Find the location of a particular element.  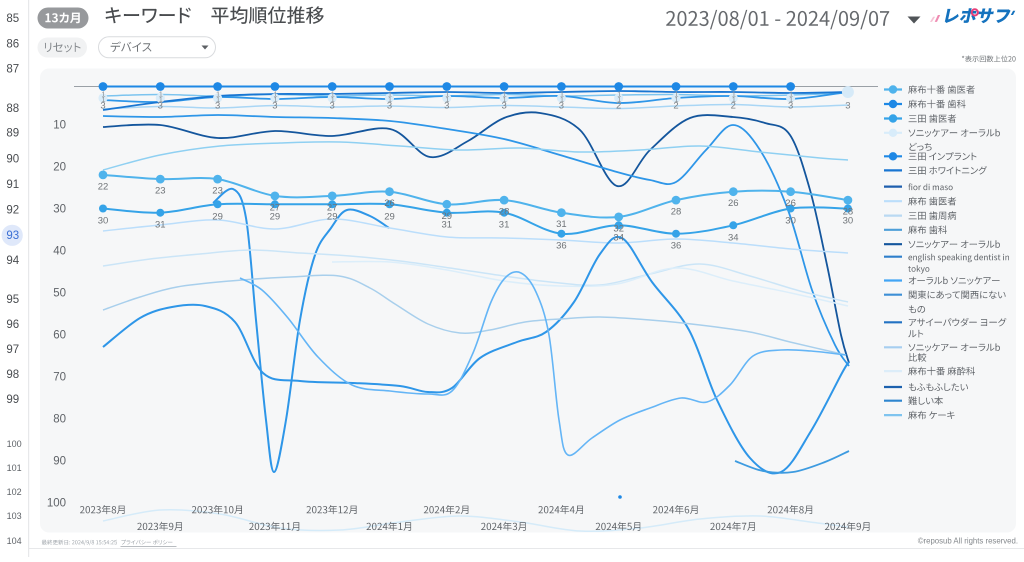

svg-text: 102 is located at coordinates (14, 492).